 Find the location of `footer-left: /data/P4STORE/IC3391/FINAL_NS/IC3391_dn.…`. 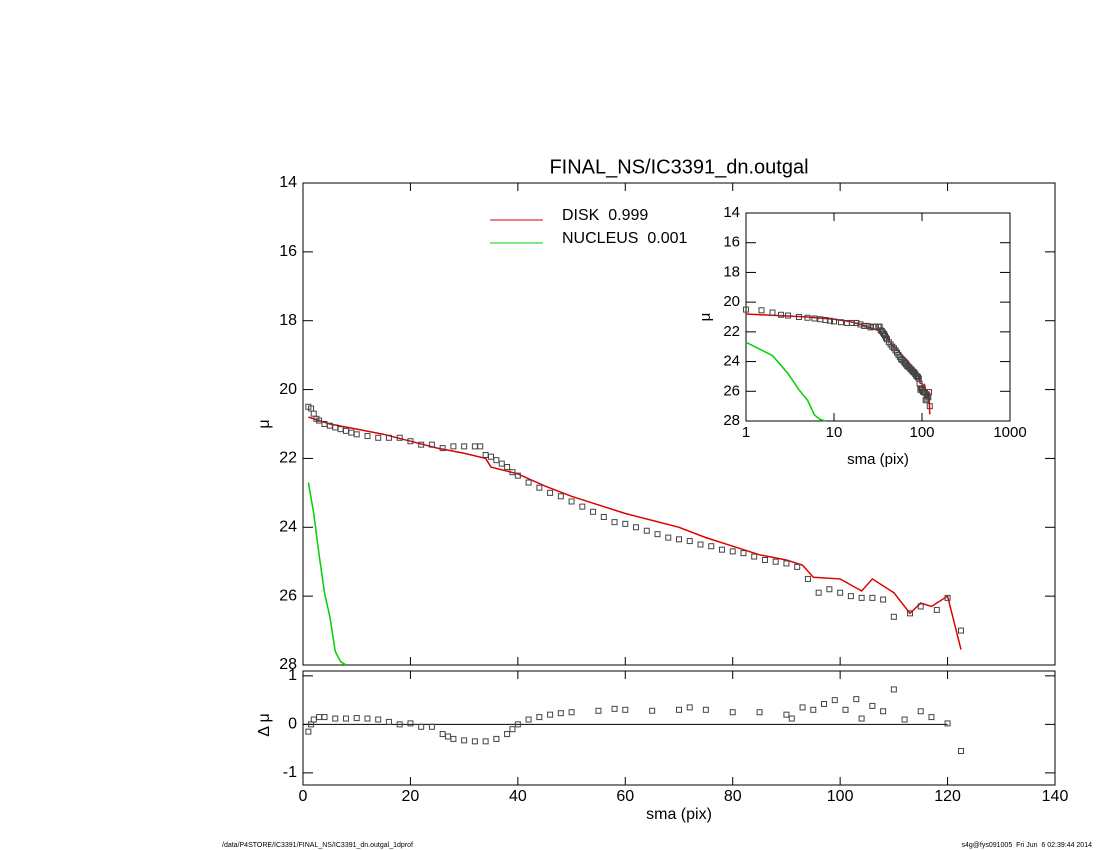

footer-left: /data/P4STORE/IC3391/FINAL_NS/IC3391_dn.… is located at coordinates (317, 845).